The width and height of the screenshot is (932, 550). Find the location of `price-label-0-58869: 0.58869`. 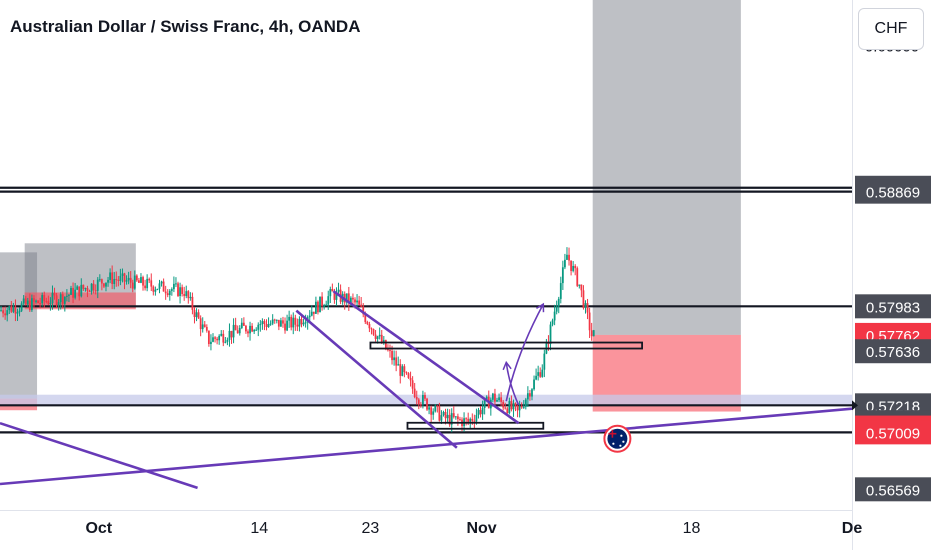

price-label-0-58869: 0.58869 is located at coordinates (893, 191).